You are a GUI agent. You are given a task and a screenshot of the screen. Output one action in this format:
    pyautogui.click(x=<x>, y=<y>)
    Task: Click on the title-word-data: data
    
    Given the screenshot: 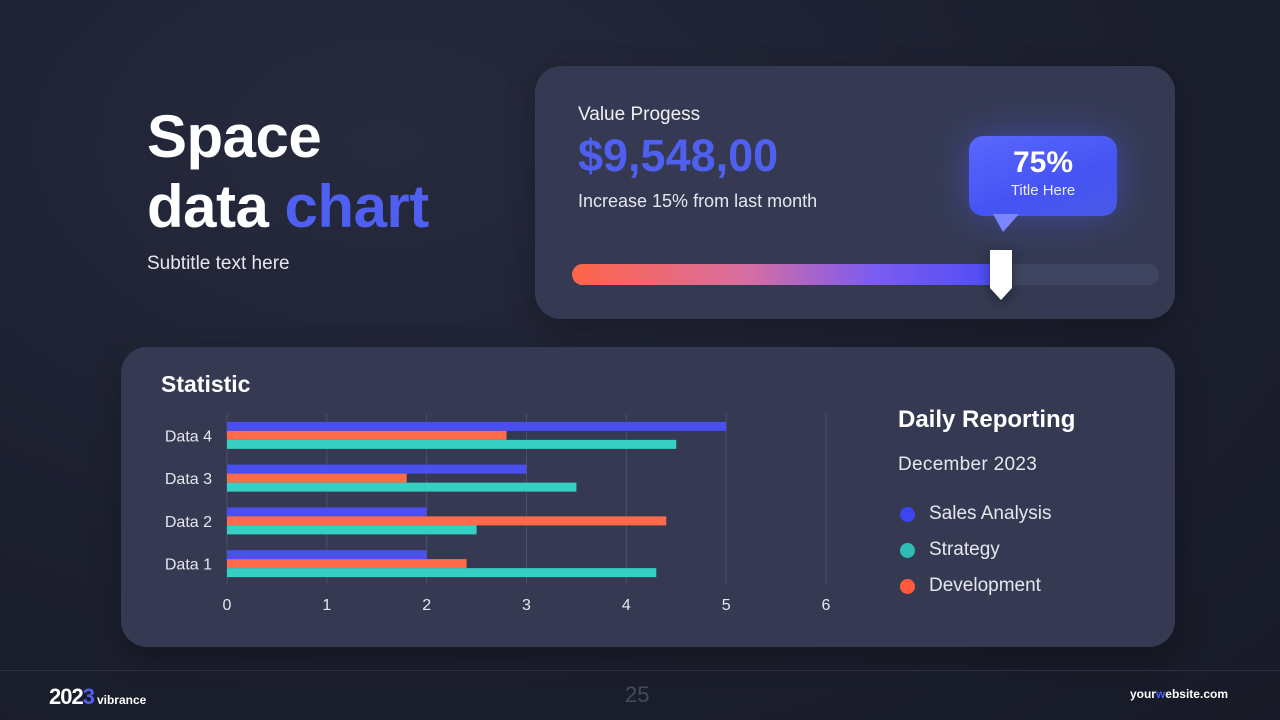 What is the action you would take?
    pyautogui.click(x=216, y=206)
    